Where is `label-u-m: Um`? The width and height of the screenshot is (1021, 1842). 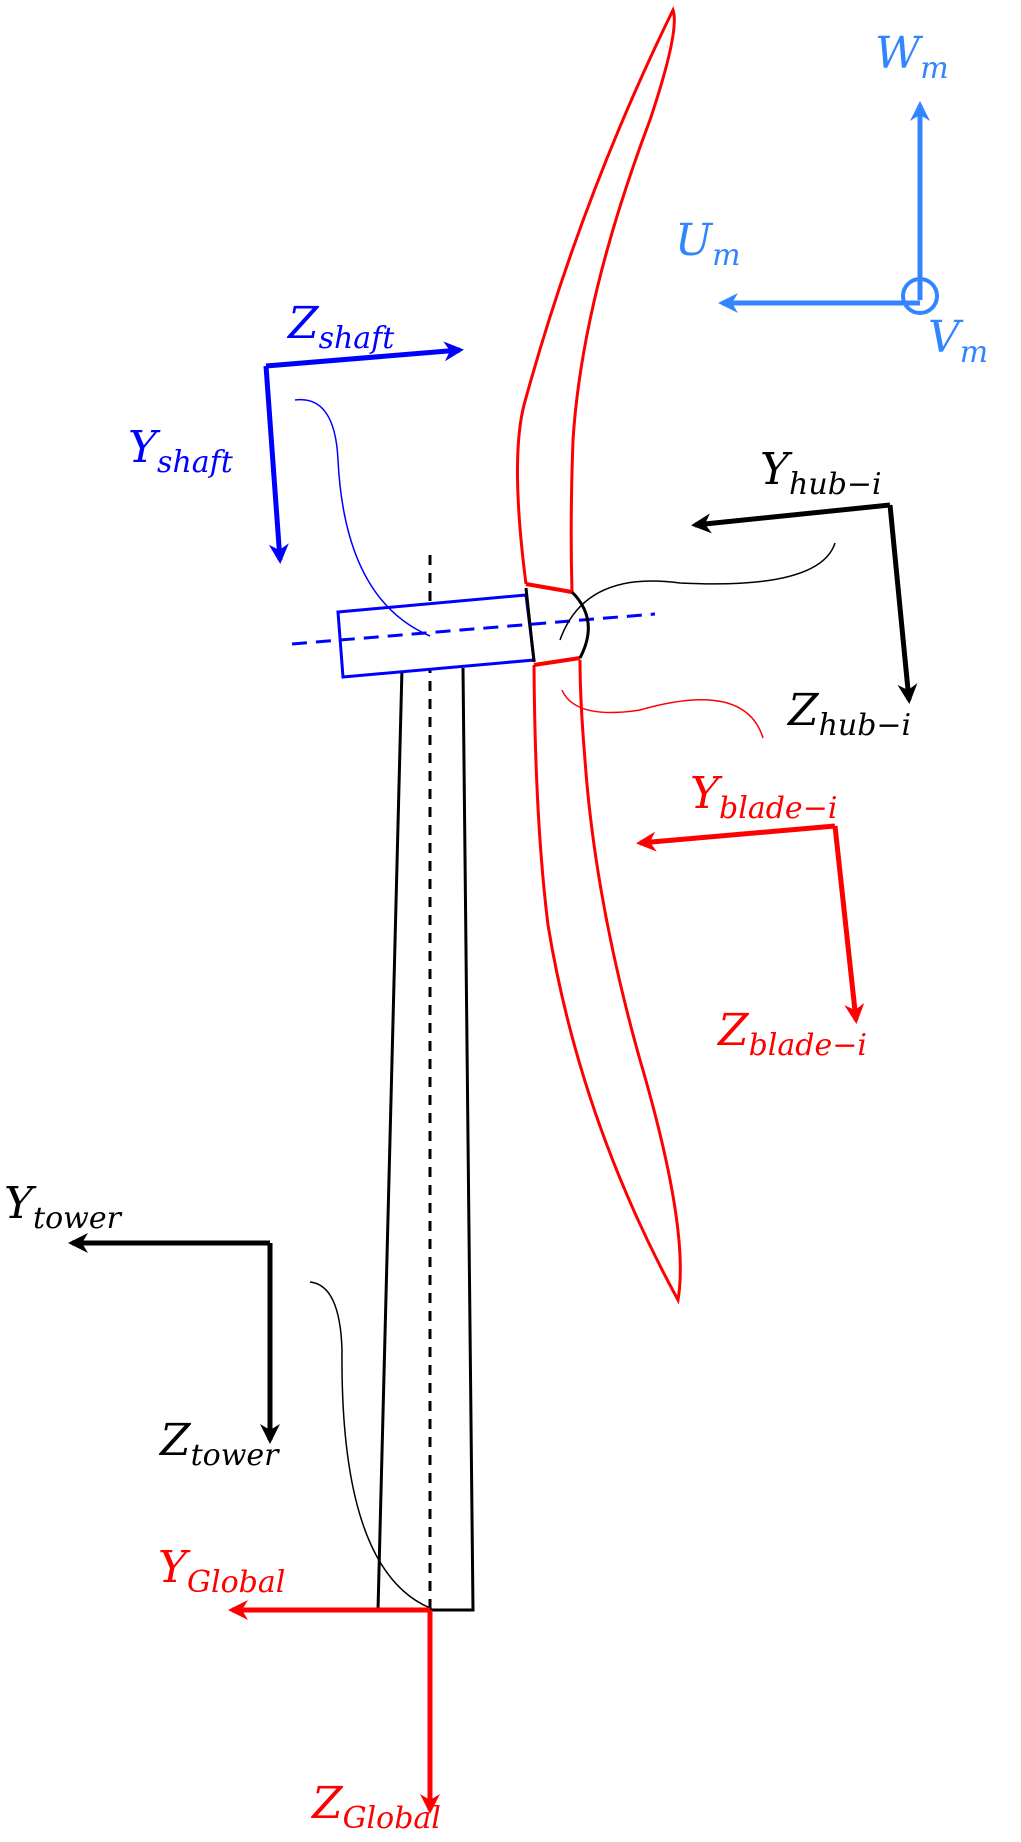
label-u-m: Um is located at coordinates (708, 244).